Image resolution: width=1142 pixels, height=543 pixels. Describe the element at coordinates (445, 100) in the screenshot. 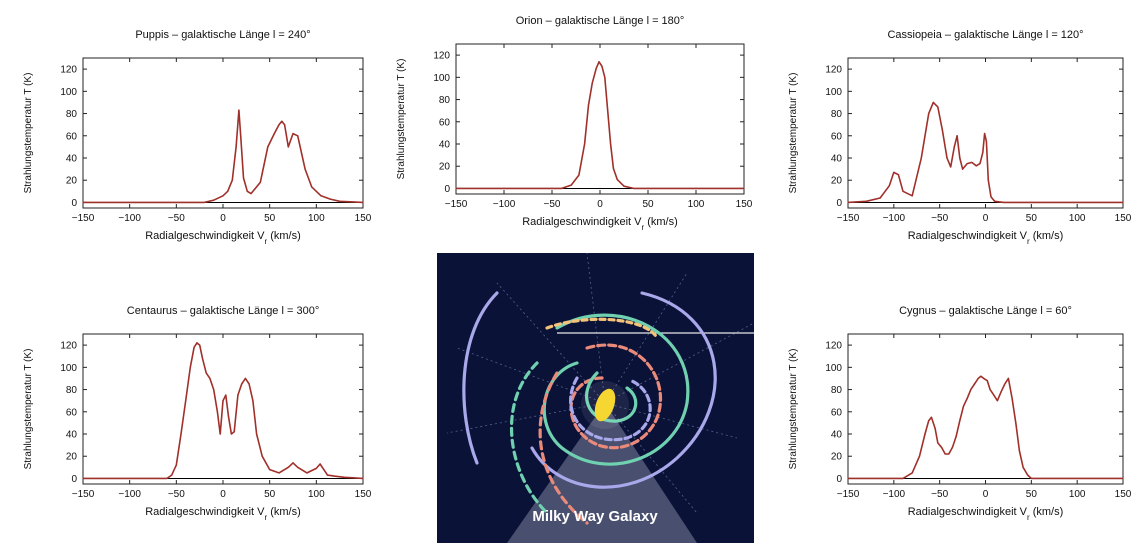

I see `y-tick-label: 80` at that location.